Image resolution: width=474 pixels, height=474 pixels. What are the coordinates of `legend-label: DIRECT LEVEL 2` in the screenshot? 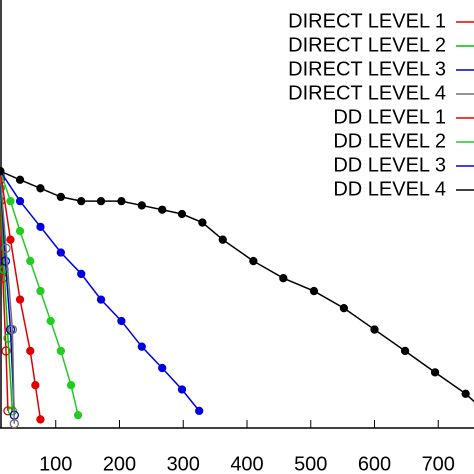 It's located at (367, 45).